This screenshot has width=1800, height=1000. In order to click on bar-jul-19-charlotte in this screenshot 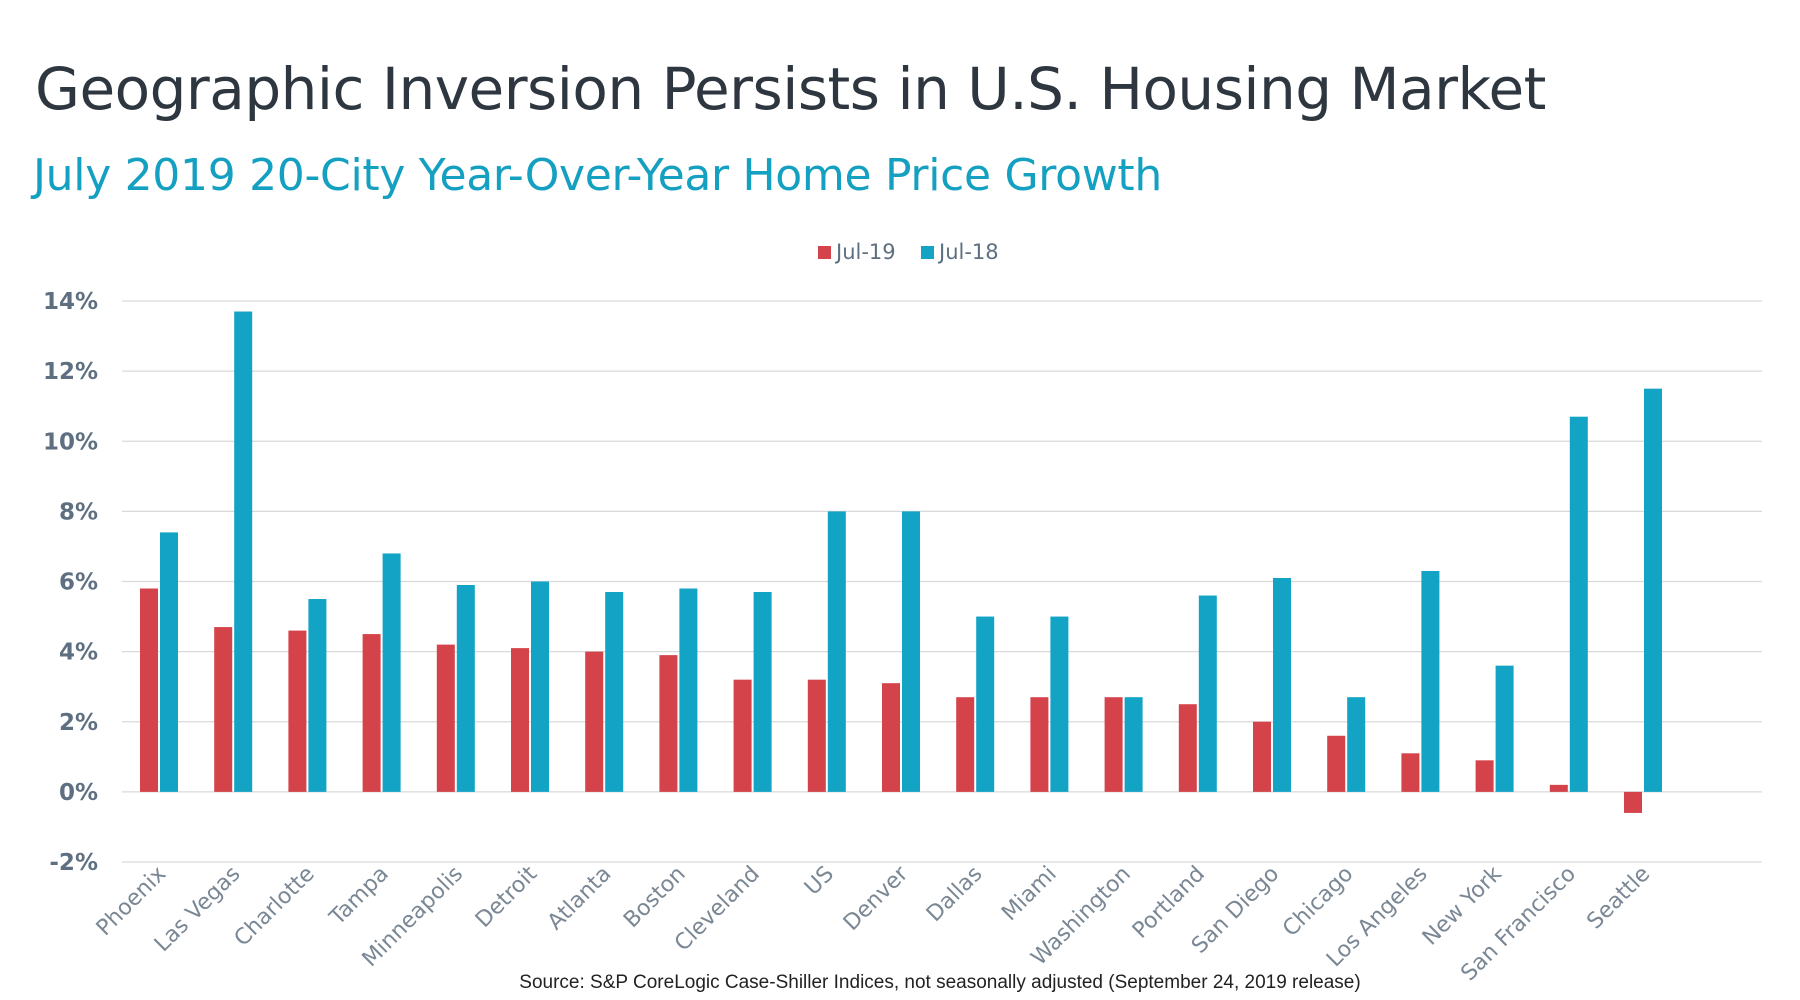, I will do `click(297, 711)`.